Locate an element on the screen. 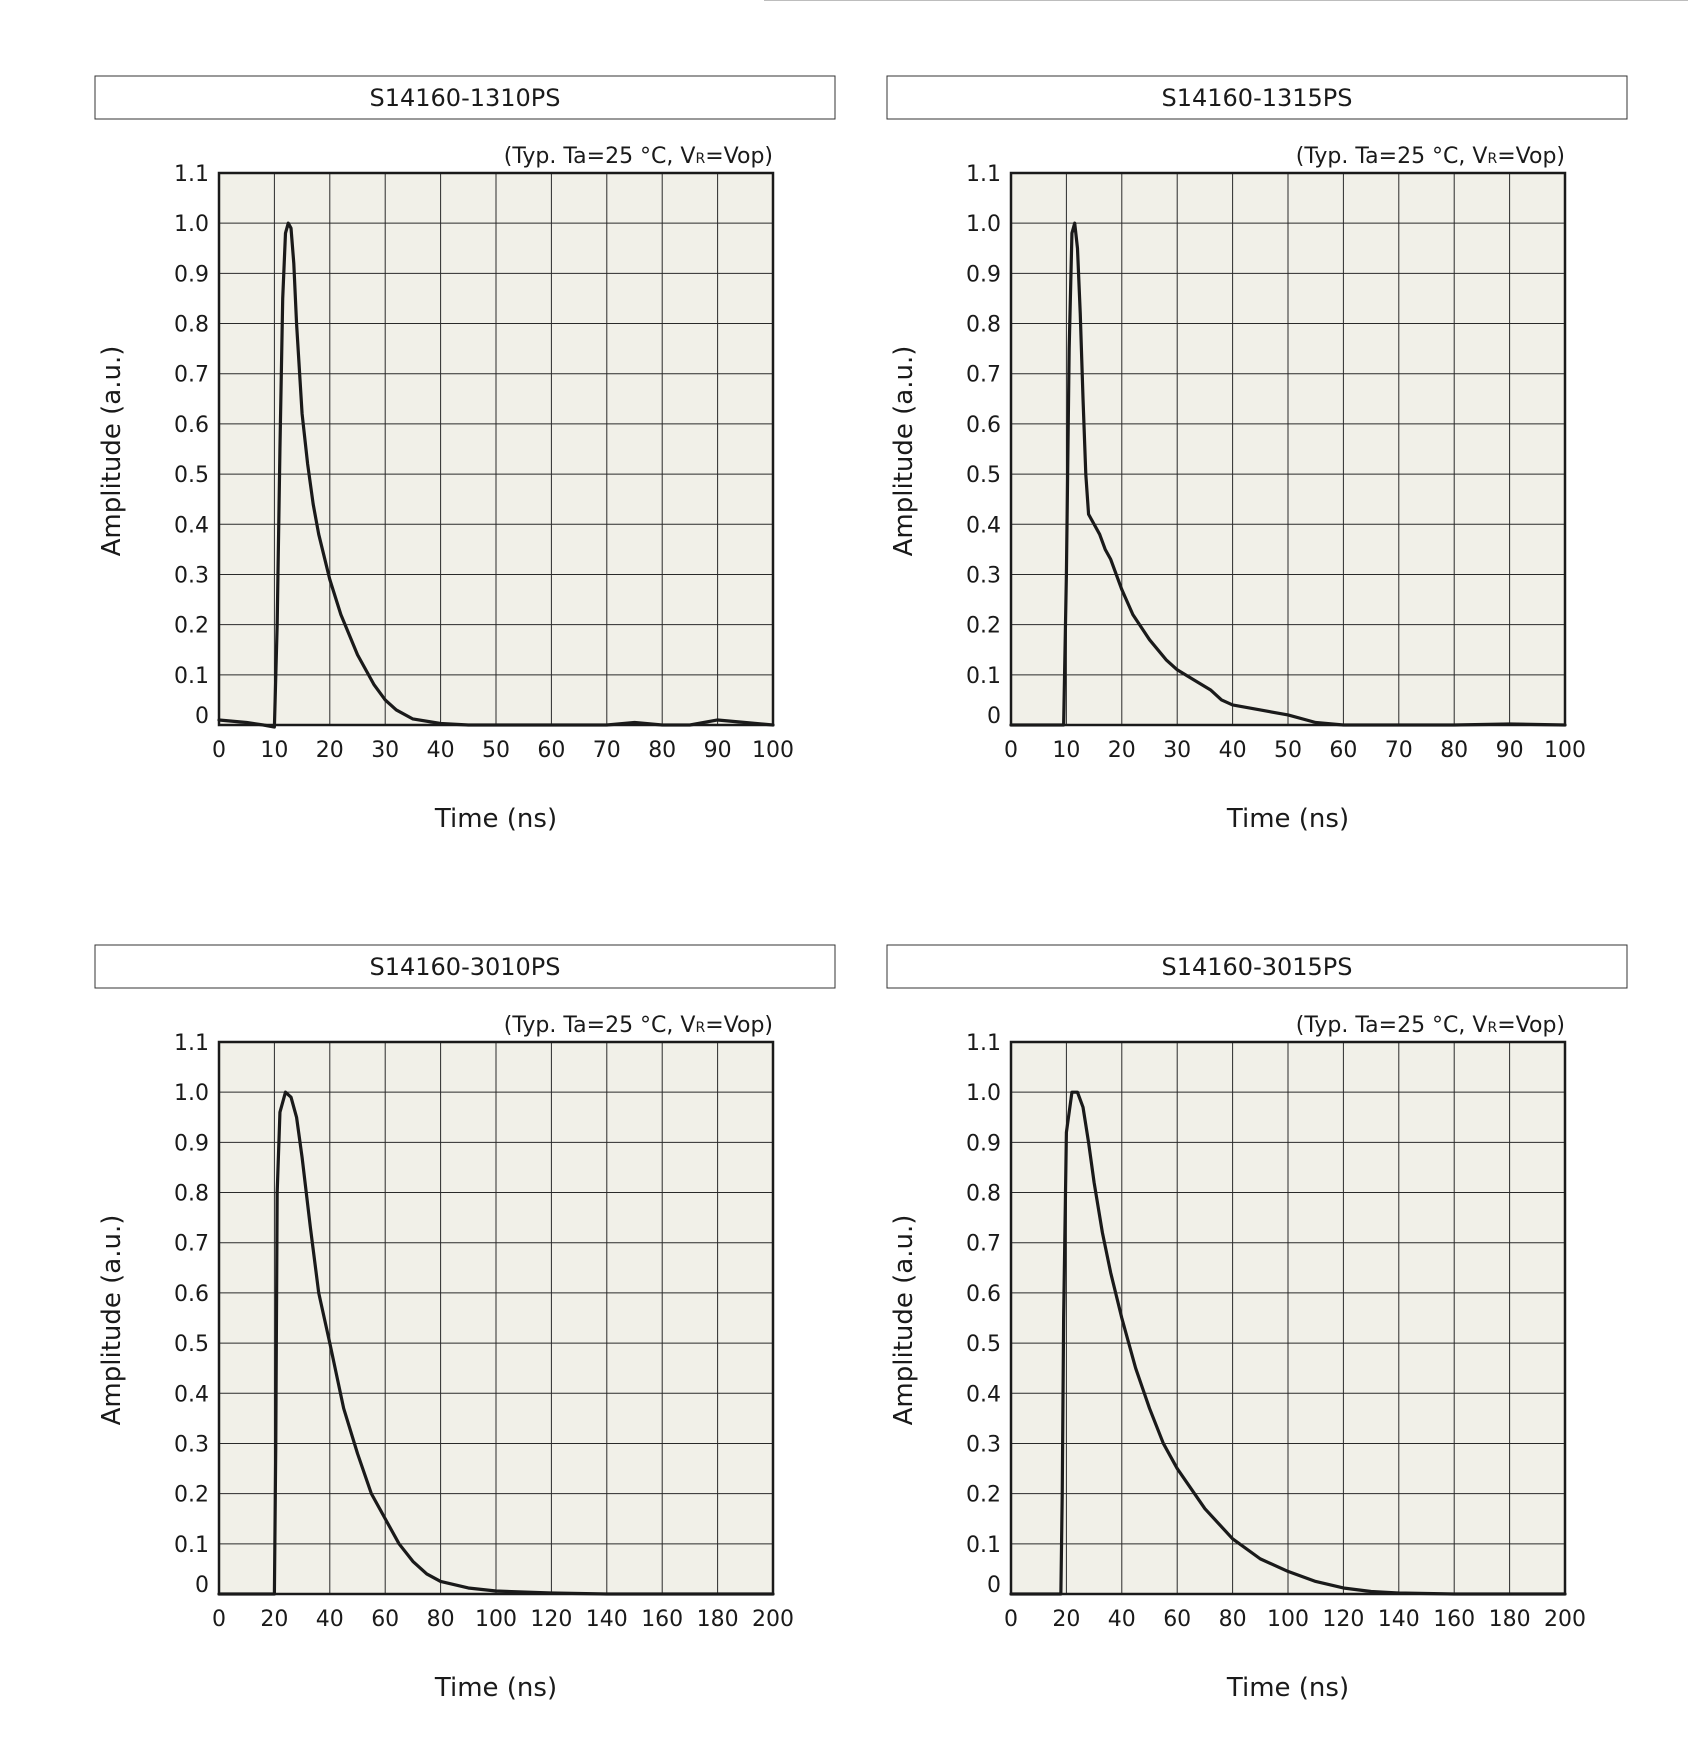 The height and width of the screenshot is (1763, 1688). chart-title: S14160-1315PS is located at coordinates (1256, 98).